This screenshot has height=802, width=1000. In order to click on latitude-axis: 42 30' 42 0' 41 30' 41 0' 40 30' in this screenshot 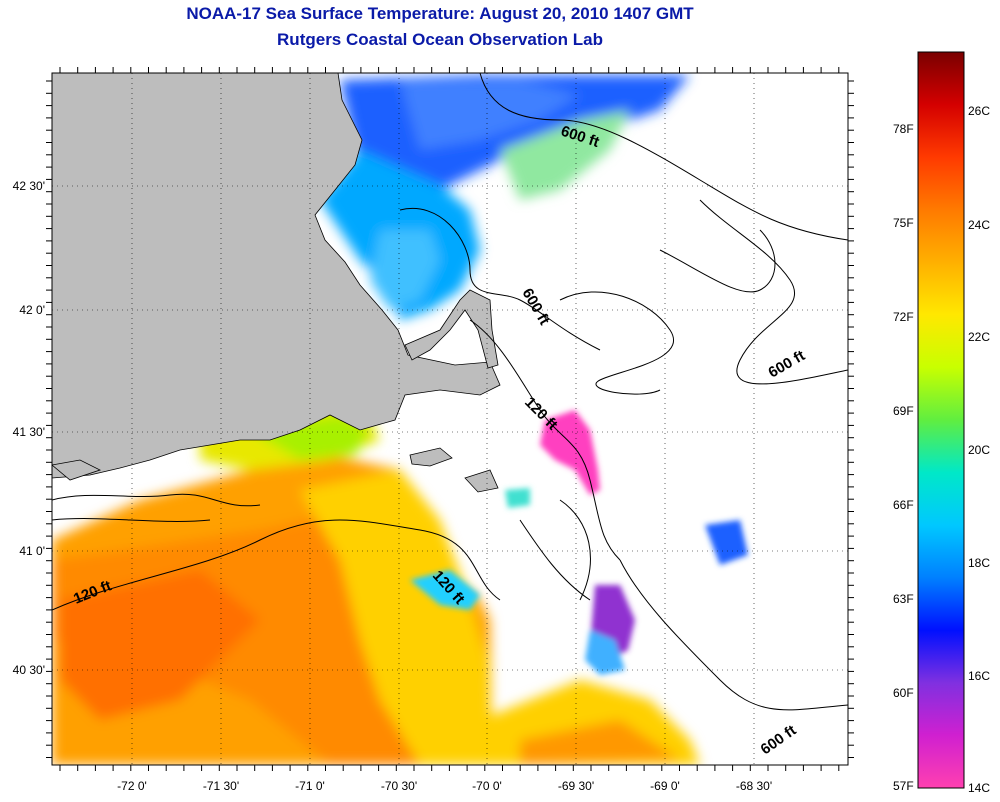, I will do `click(29, 428)`.